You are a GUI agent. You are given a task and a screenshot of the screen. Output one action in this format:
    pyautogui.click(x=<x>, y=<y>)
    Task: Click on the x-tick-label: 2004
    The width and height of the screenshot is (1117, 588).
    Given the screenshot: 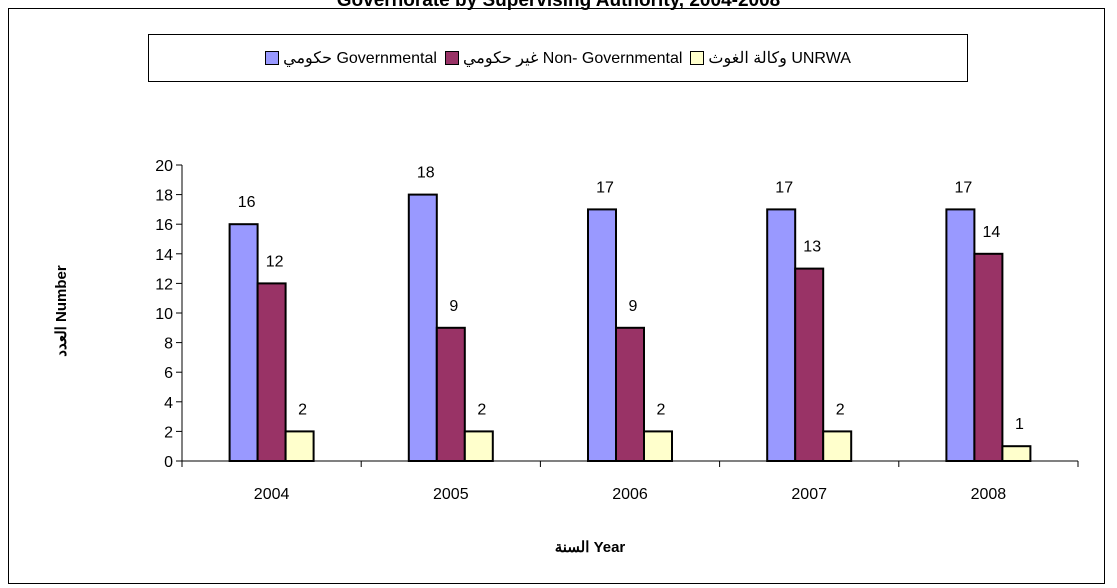 What is the action you would take?
    pyautogui.click(x=272, y=494)
    